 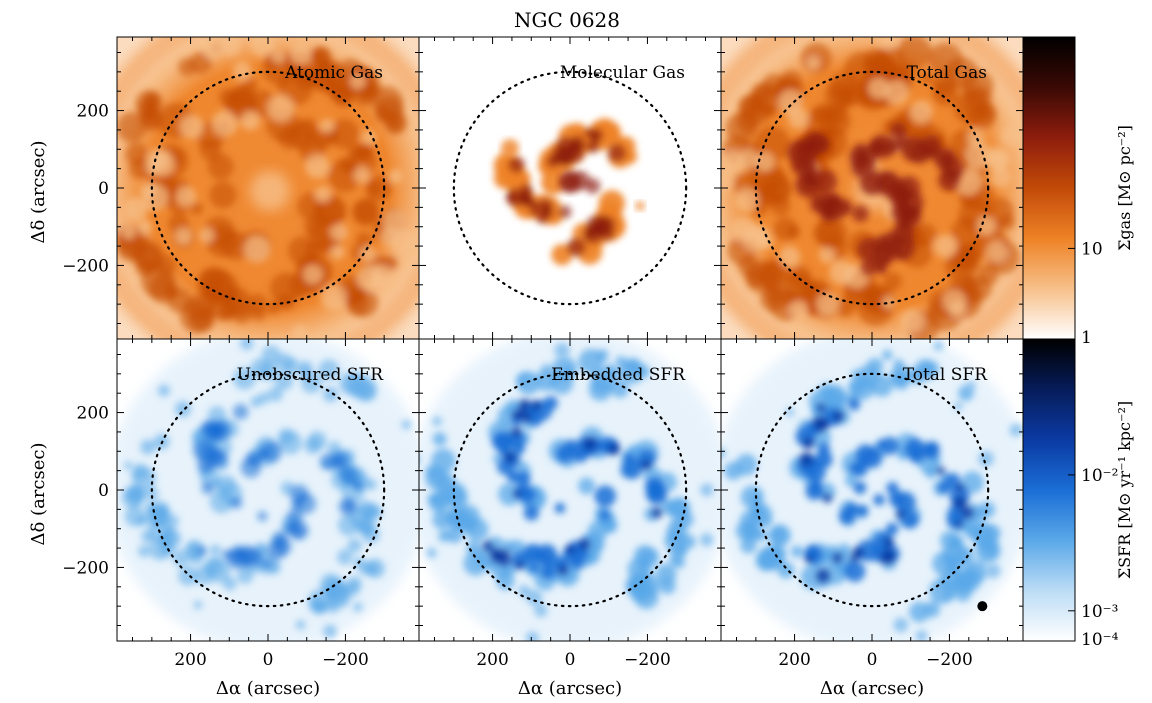 I want to click on colorbar-tick-label: 10, so click(x=1092, y=249).